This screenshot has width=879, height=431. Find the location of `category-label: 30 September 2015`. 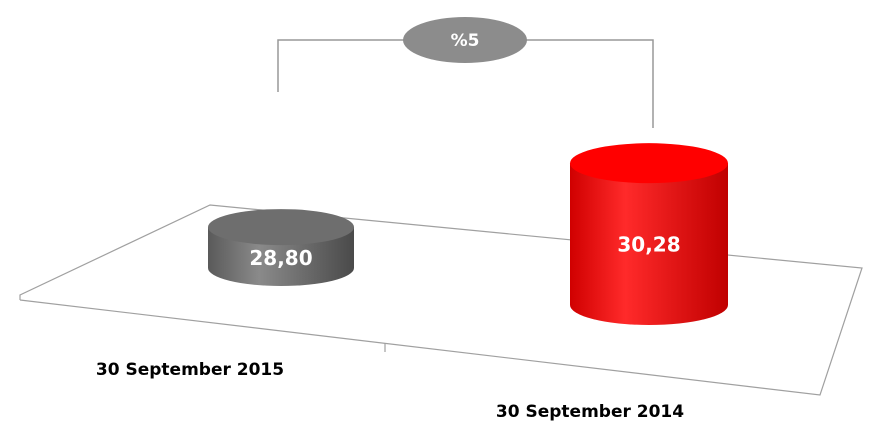

category-label: 30 September 2015 is located at coordinates (190, 370).